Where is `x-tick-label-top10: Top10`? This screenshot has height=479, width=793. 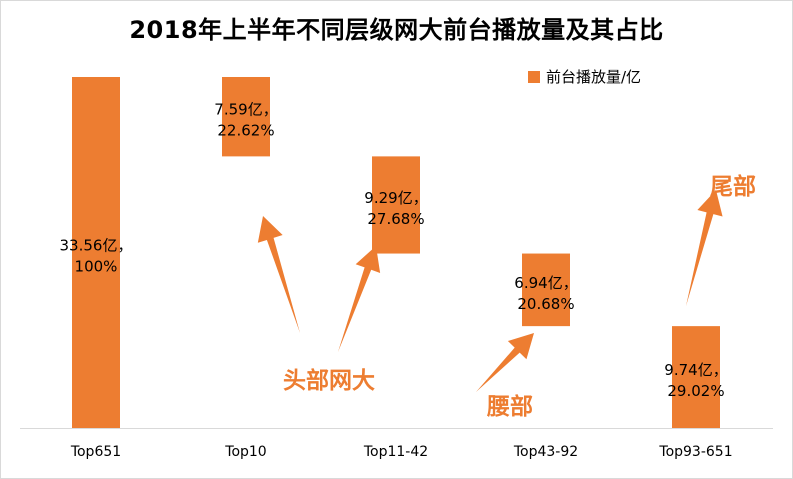
x-tick-label-top10: Top10 is located at coordinates (245, 452).